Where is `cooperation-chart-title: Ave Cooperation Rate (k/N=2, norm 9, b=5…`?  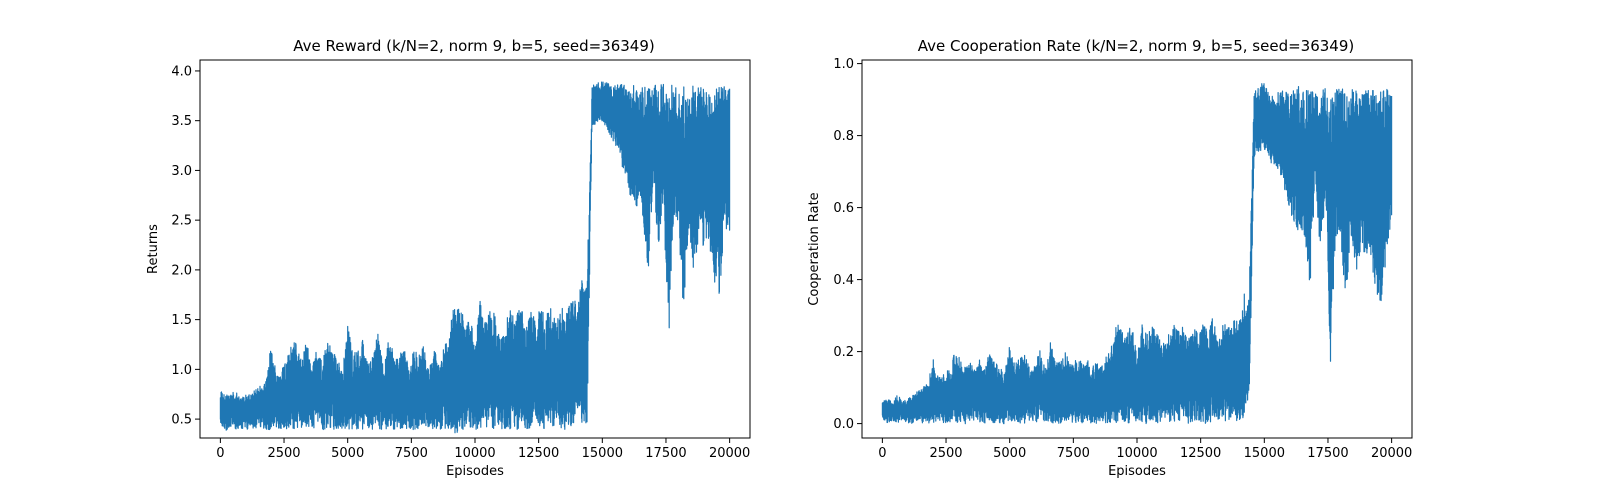
cooperation-chart-title: Ave Cooperation Rate (k/N=2, norm 9, b=5… is located at coordinates (1136, 46).